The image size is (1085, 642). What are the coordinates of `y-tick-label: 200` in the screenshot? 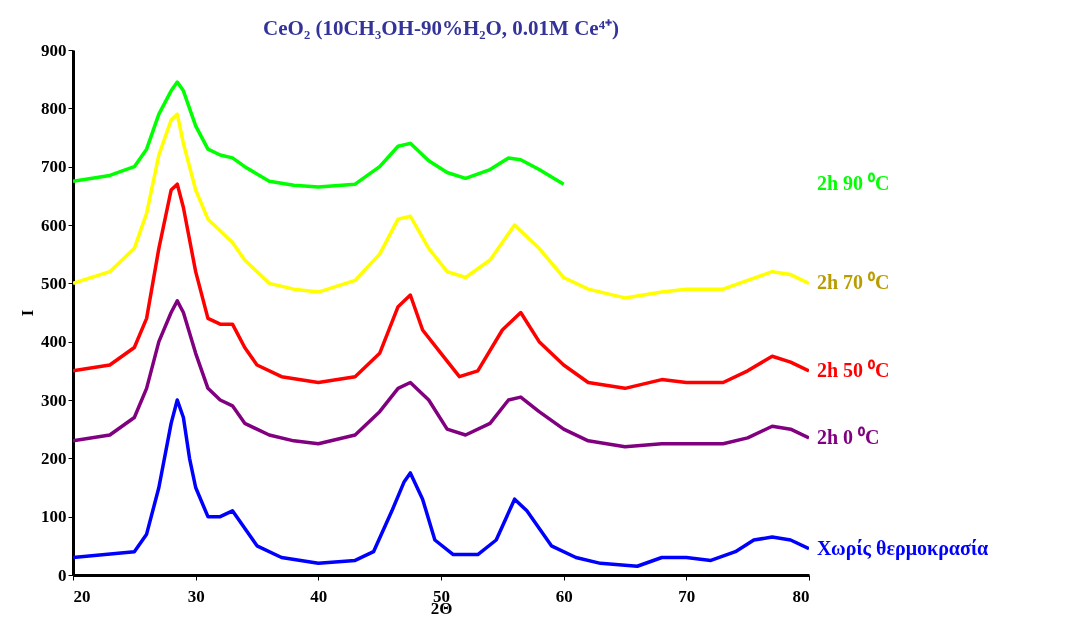 It's located at (54, 458).